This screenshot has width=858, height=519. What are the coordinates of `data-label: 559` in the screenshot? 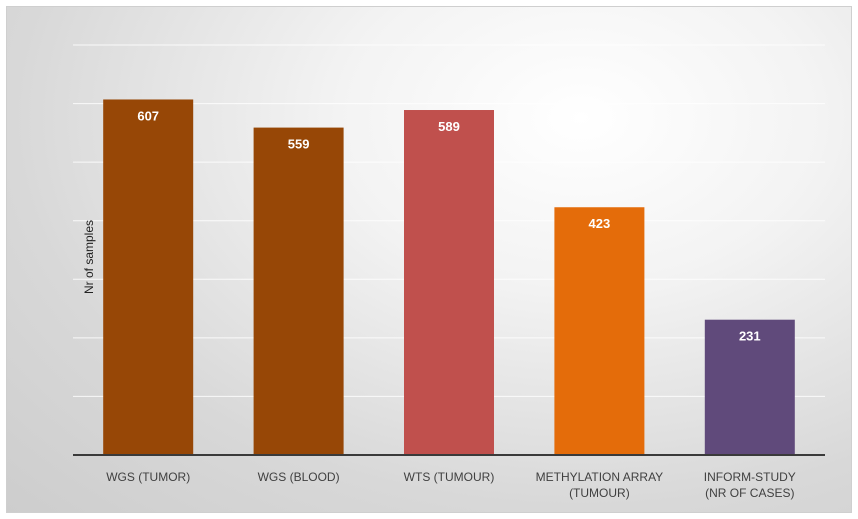 It's located at (299, 144).